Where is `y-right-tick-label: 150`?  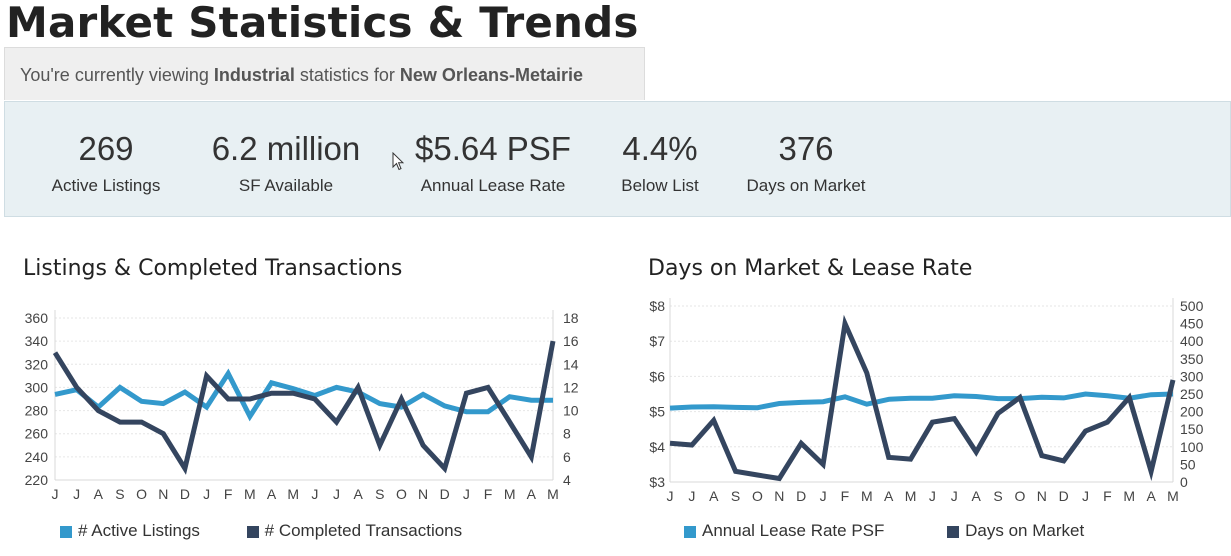
y-right-tick-label: 150 is located at coordinates (1192, 429).